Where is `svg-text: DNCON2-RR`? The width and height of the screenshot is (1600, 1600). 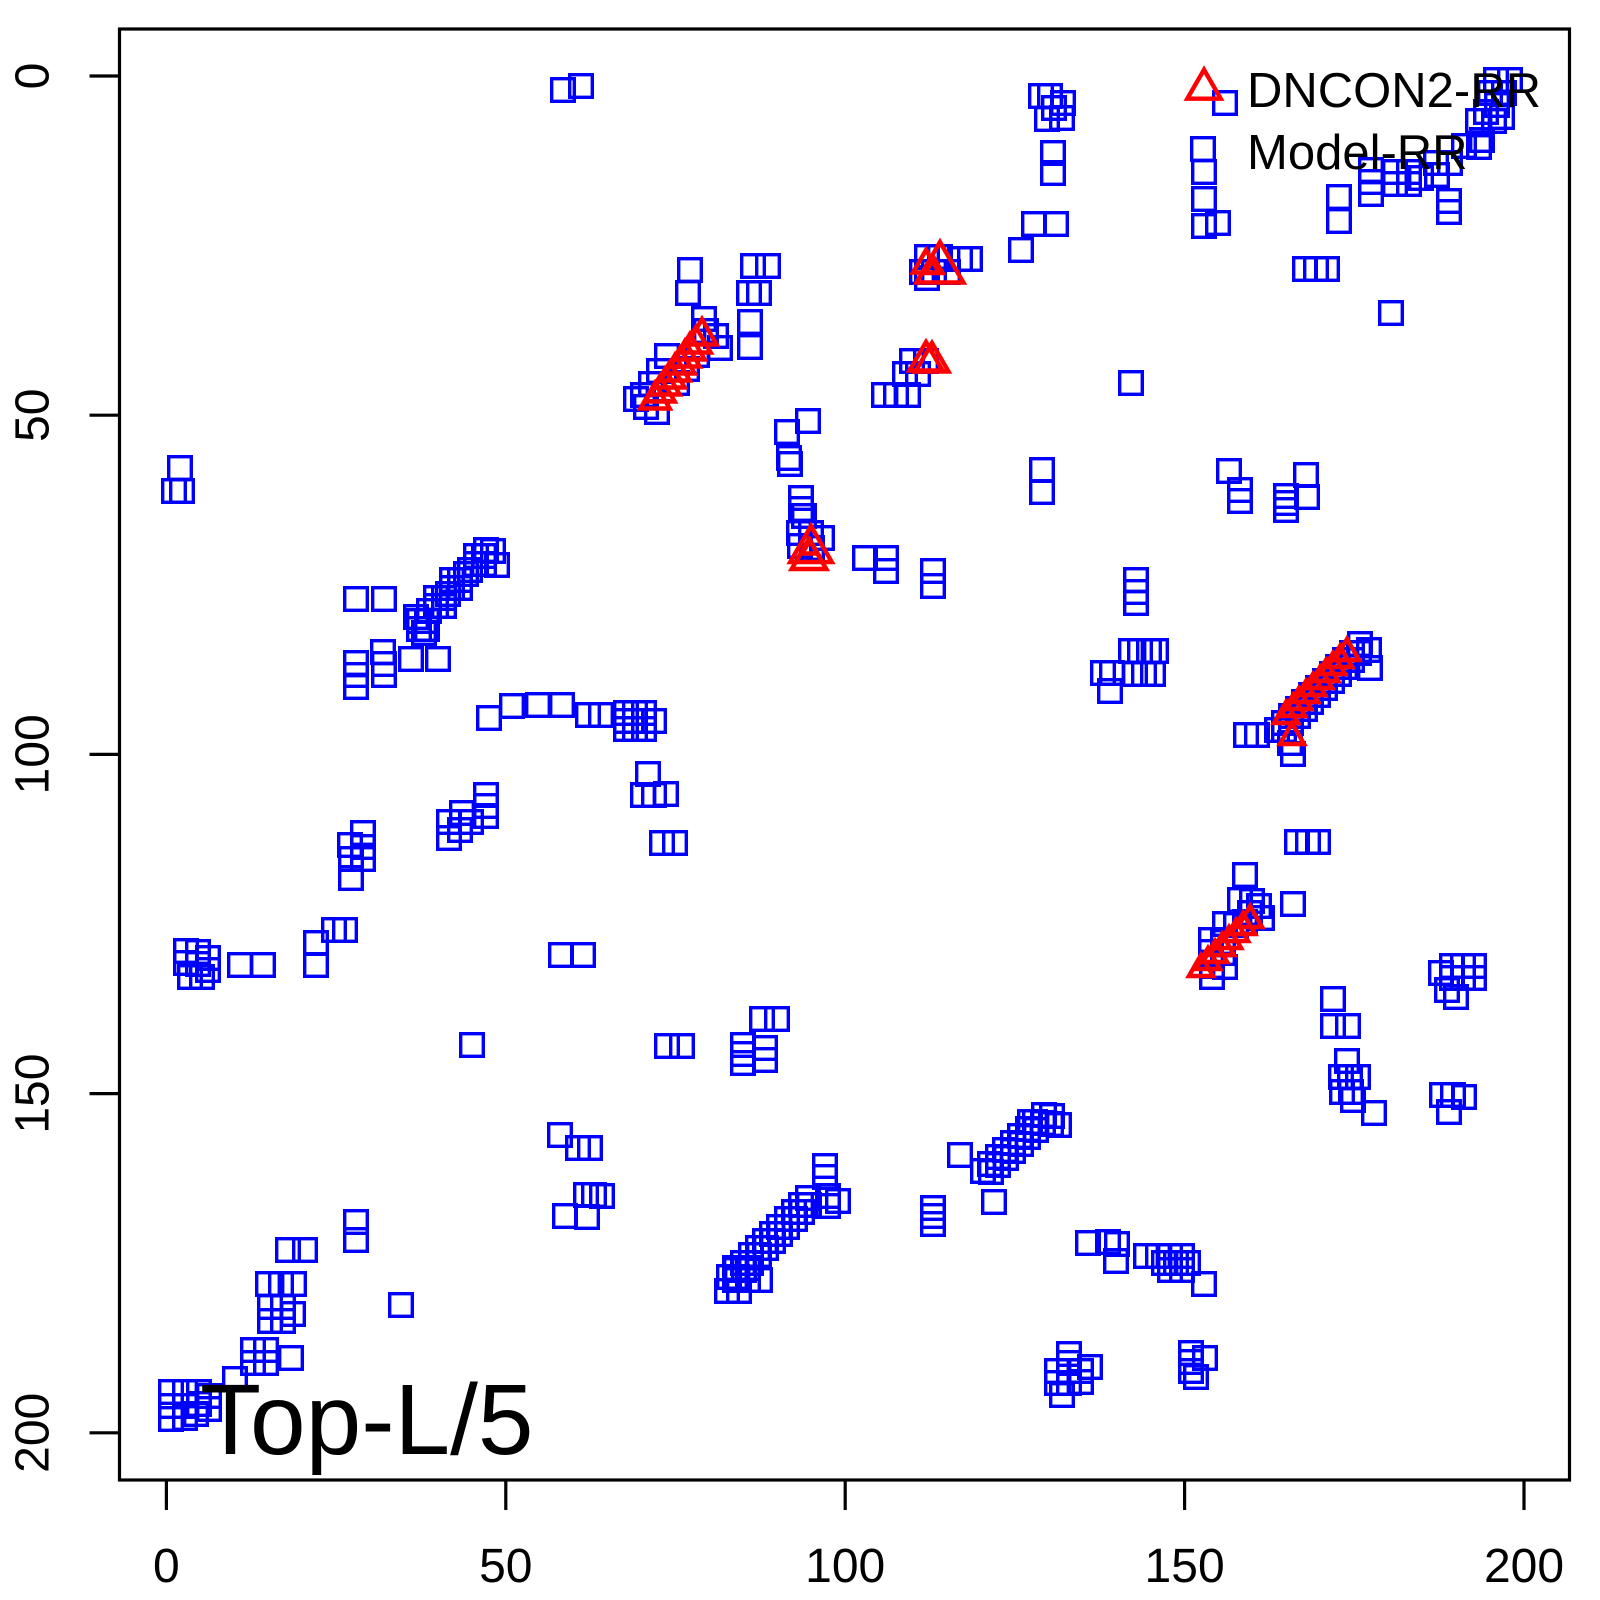
svg-text: DNCON2-RR is located at coordinates (1394, 91).